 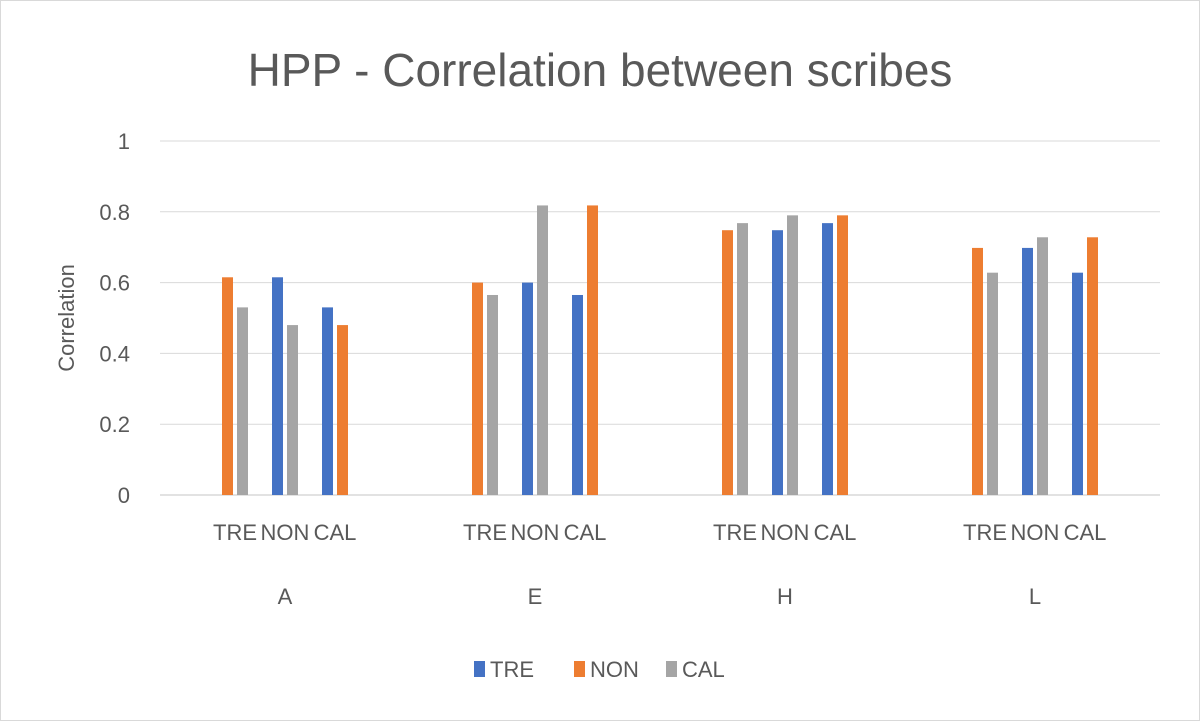 What do you see at coordinates (327, 401) in the screenshot?
I see `bar-a-cal-tre` at bounding box center [327, 401].